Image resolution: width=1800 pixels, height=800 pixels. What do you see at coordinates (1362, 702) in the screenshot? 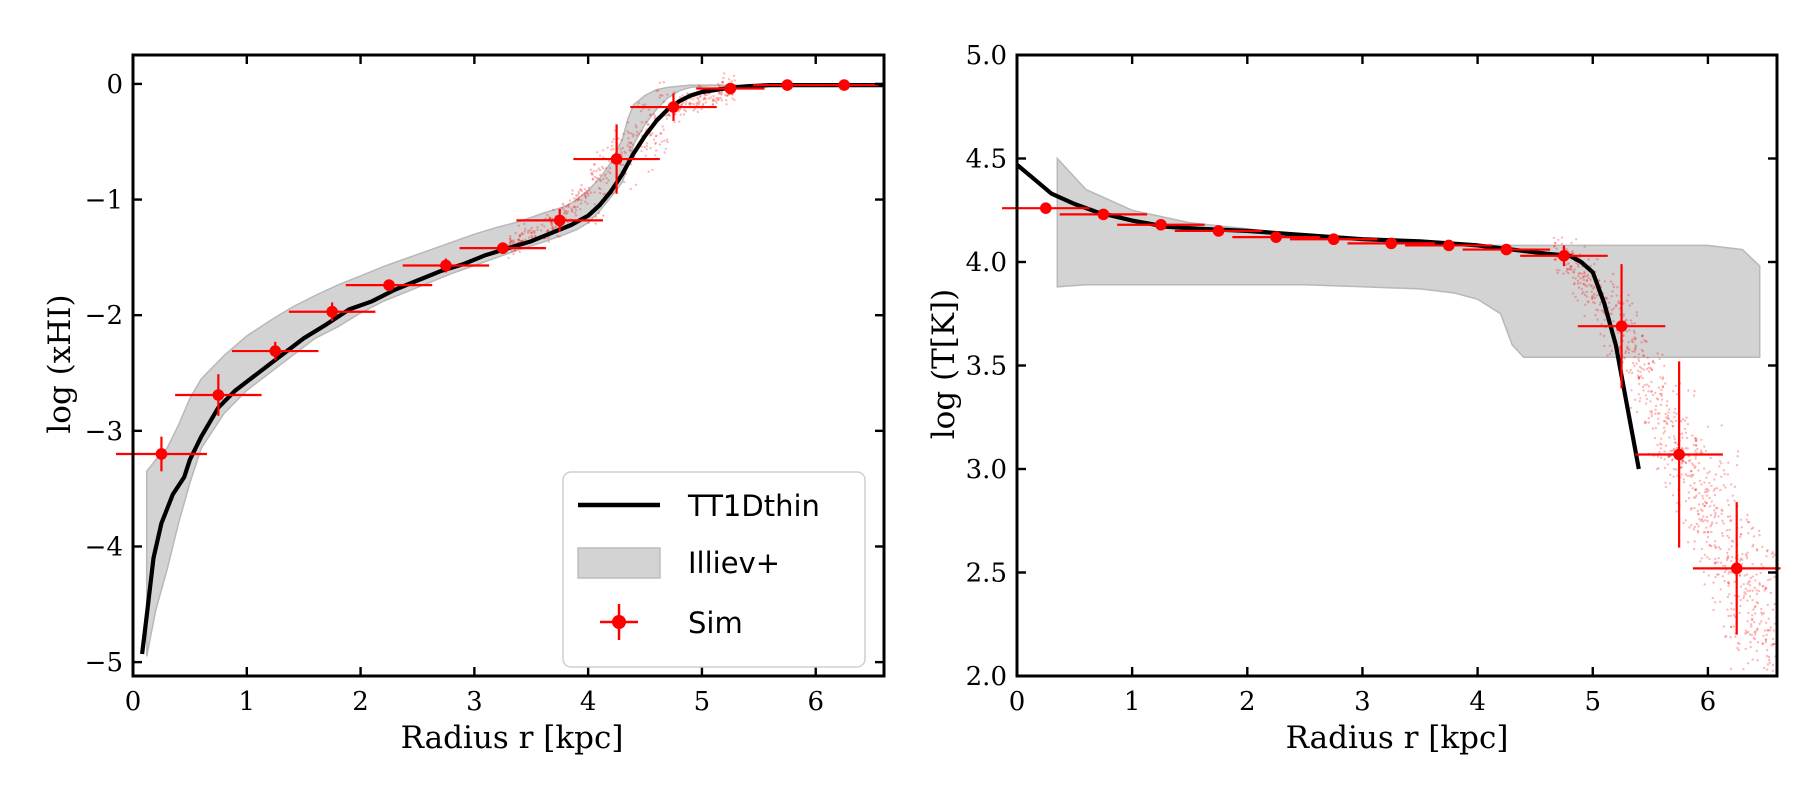
I see `x-tick-label: 3` at bounding box center [1362, 702].